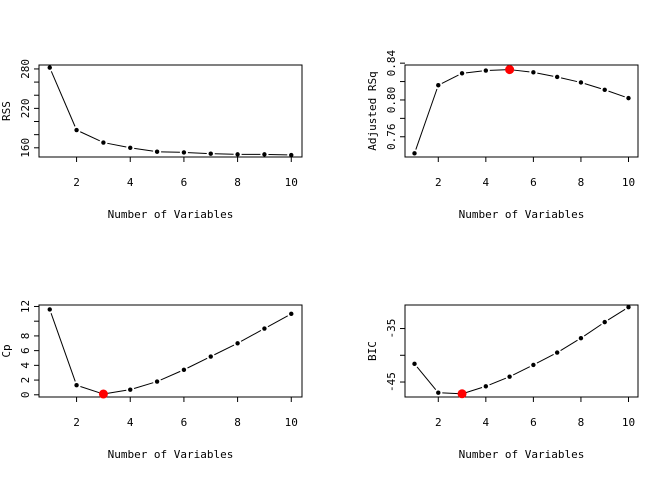  Describe the element at coordinates (391, 137) in the screenshot. I see `y-tick-label: 0.76` at that location.